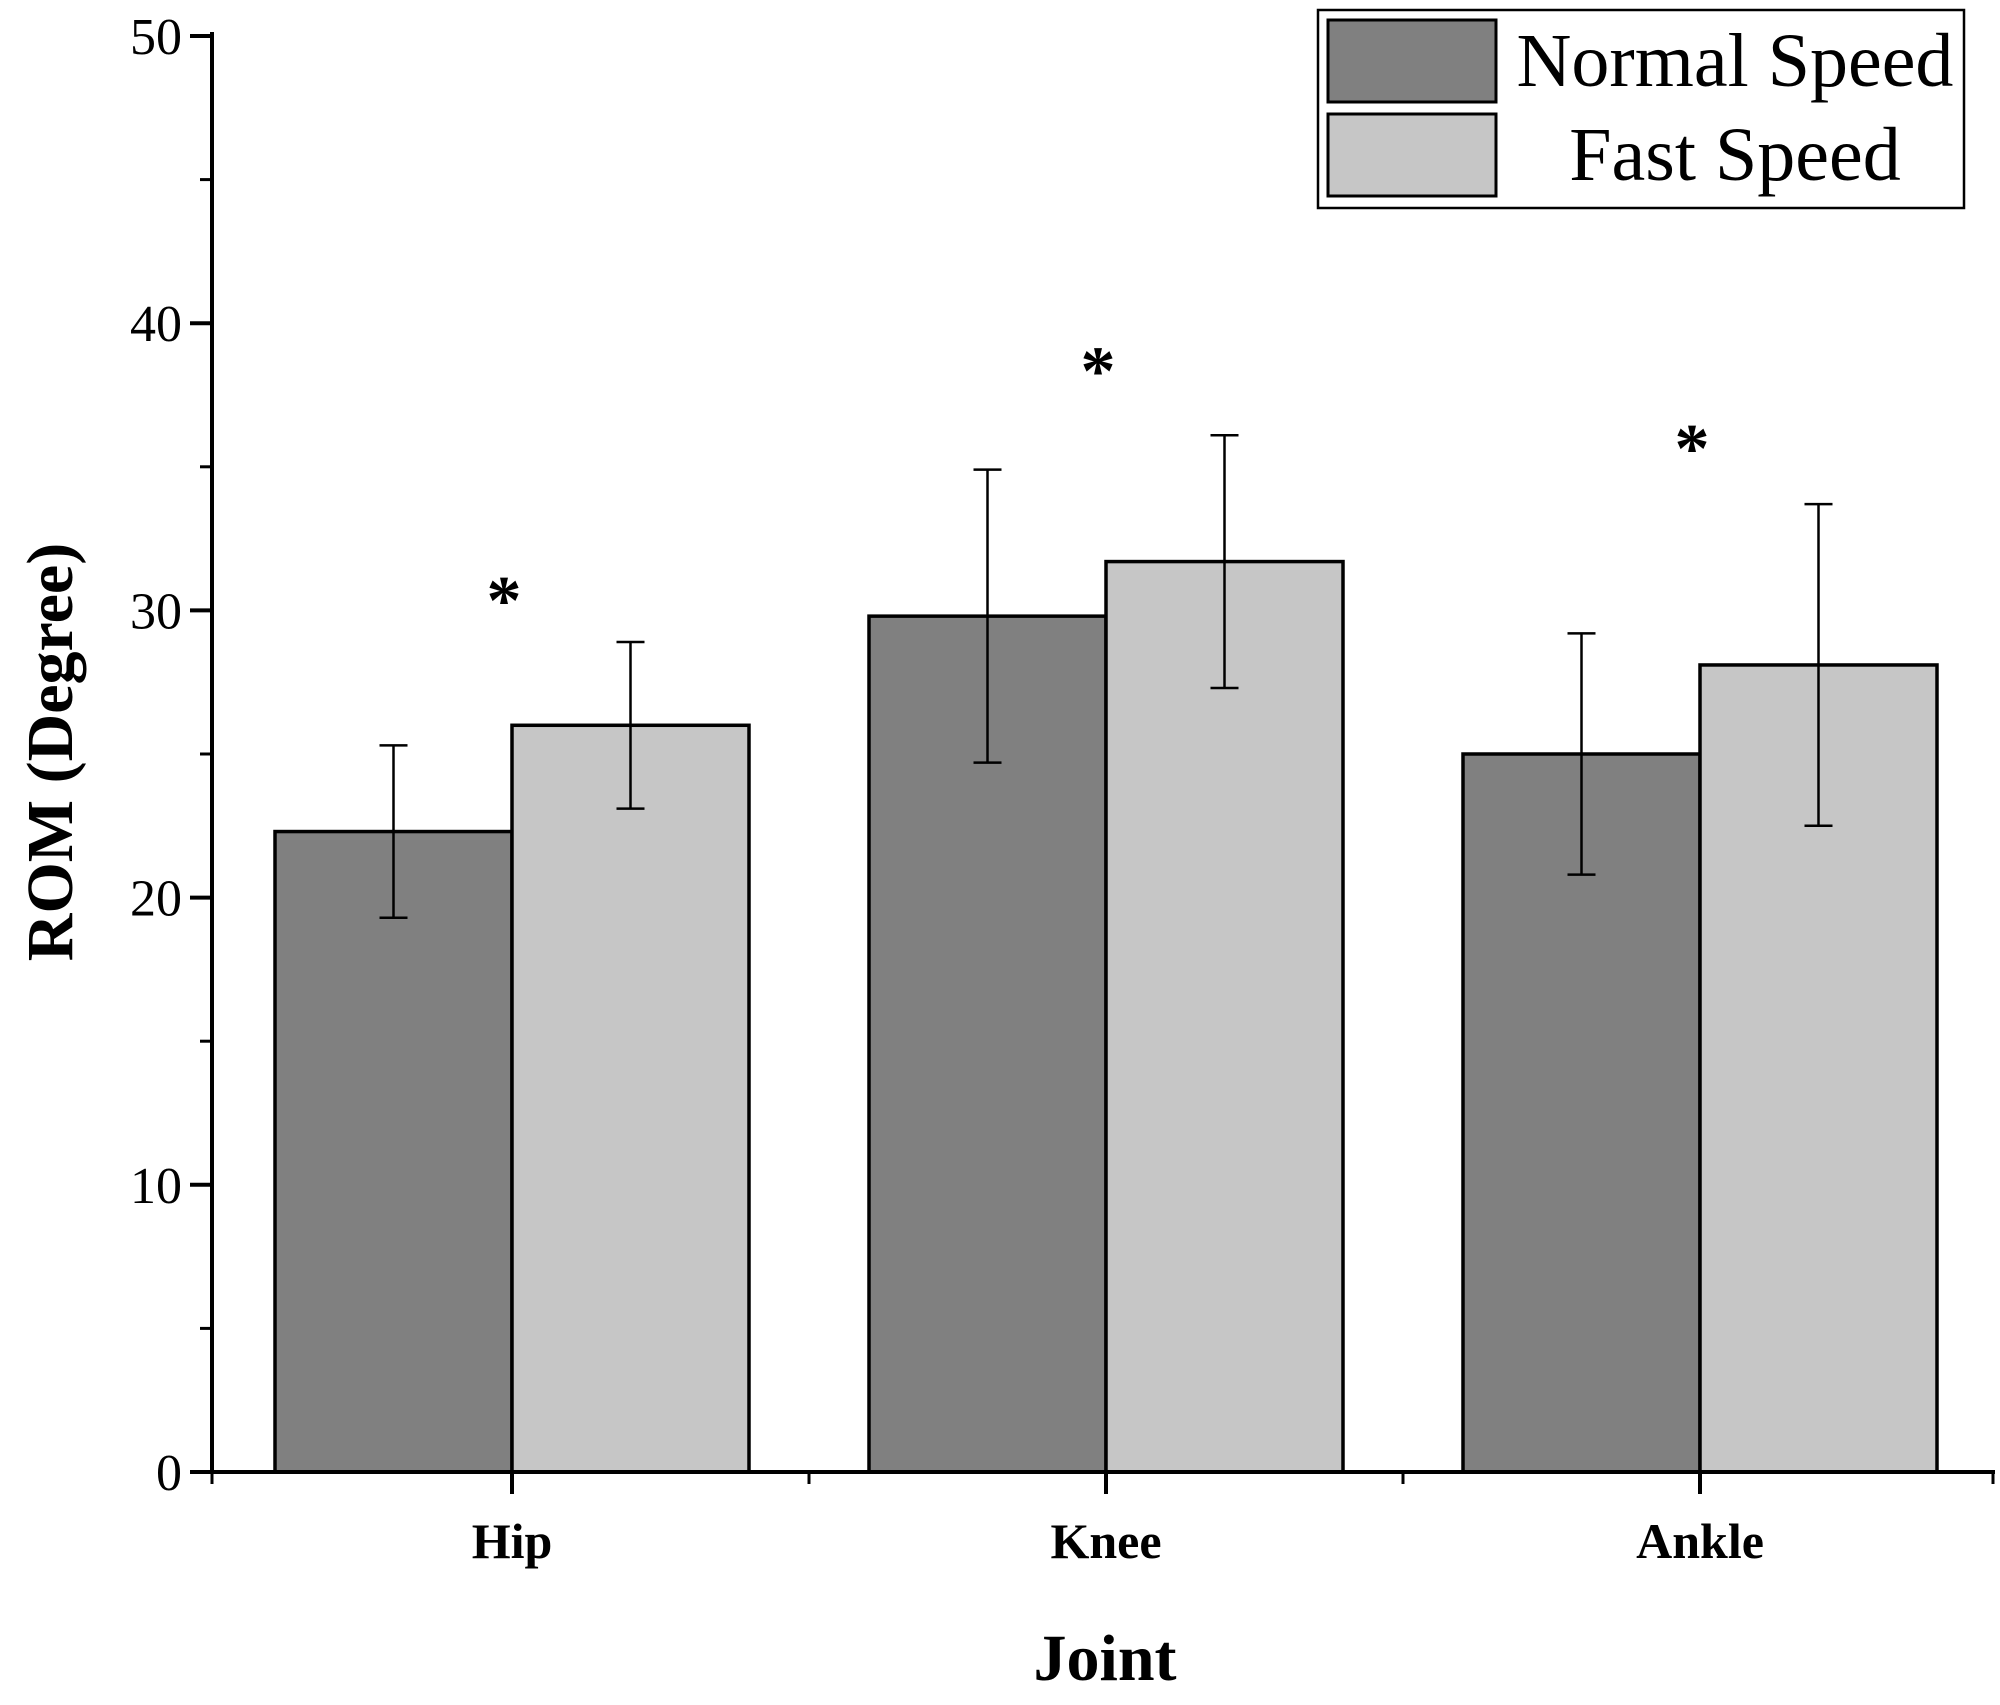  What do you see at coordinates (156, 1186) in the screenshot?
I see `y-tick-label: 10` at bounding box center [156, 1186].